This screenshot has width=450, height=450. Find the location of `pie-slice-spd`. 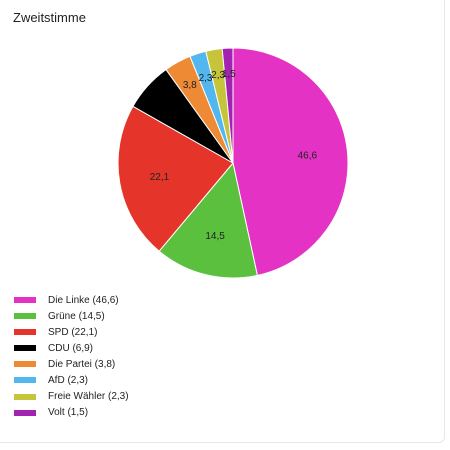

pie-slice-spd is located at coordinates (175, 178).